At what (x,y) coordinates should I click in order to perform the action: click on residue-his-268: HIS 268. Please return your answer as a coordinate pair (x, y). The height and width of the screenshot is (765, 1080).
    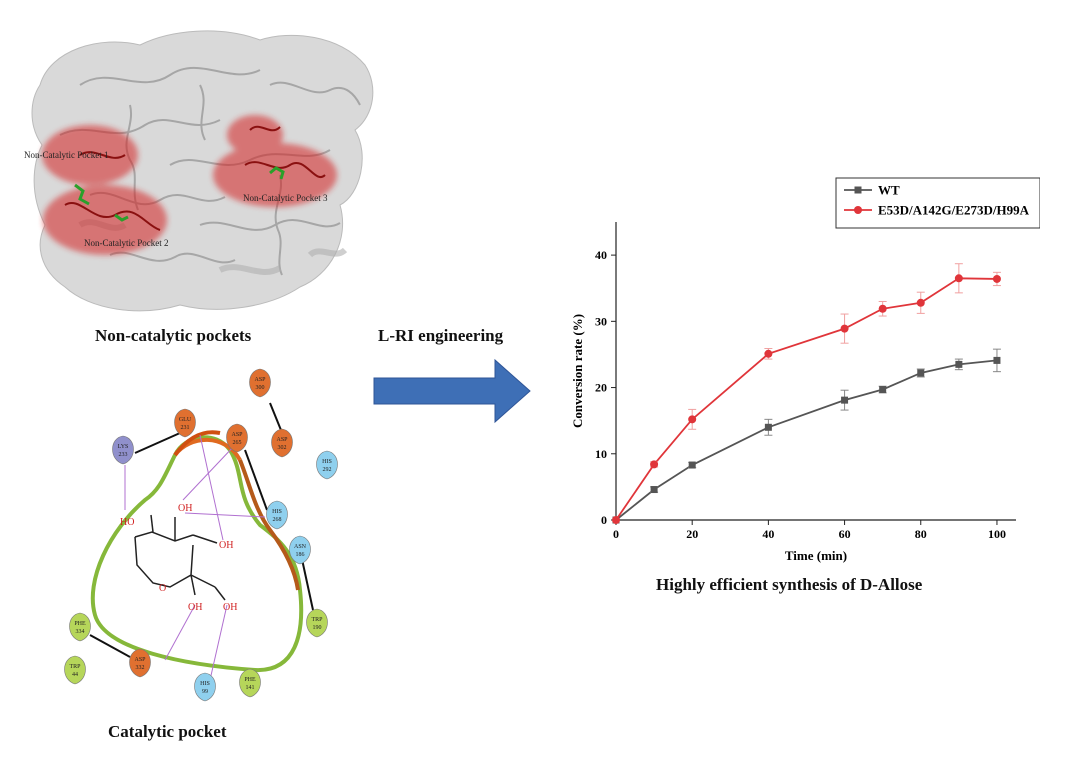
    Looking at the image, I should click on (277, 515).